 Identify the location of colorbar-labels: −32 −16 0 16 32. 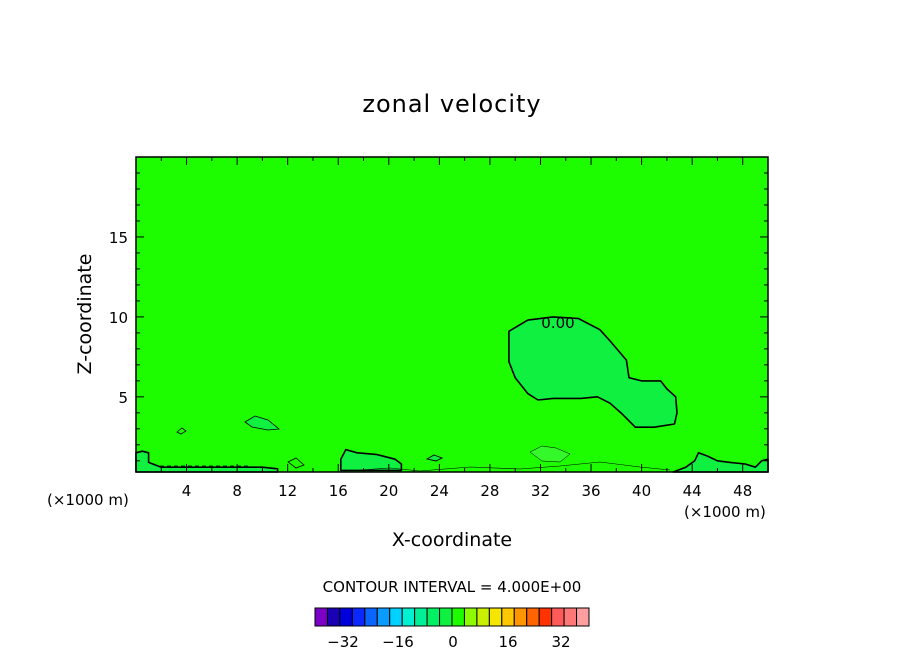
(448, 642).